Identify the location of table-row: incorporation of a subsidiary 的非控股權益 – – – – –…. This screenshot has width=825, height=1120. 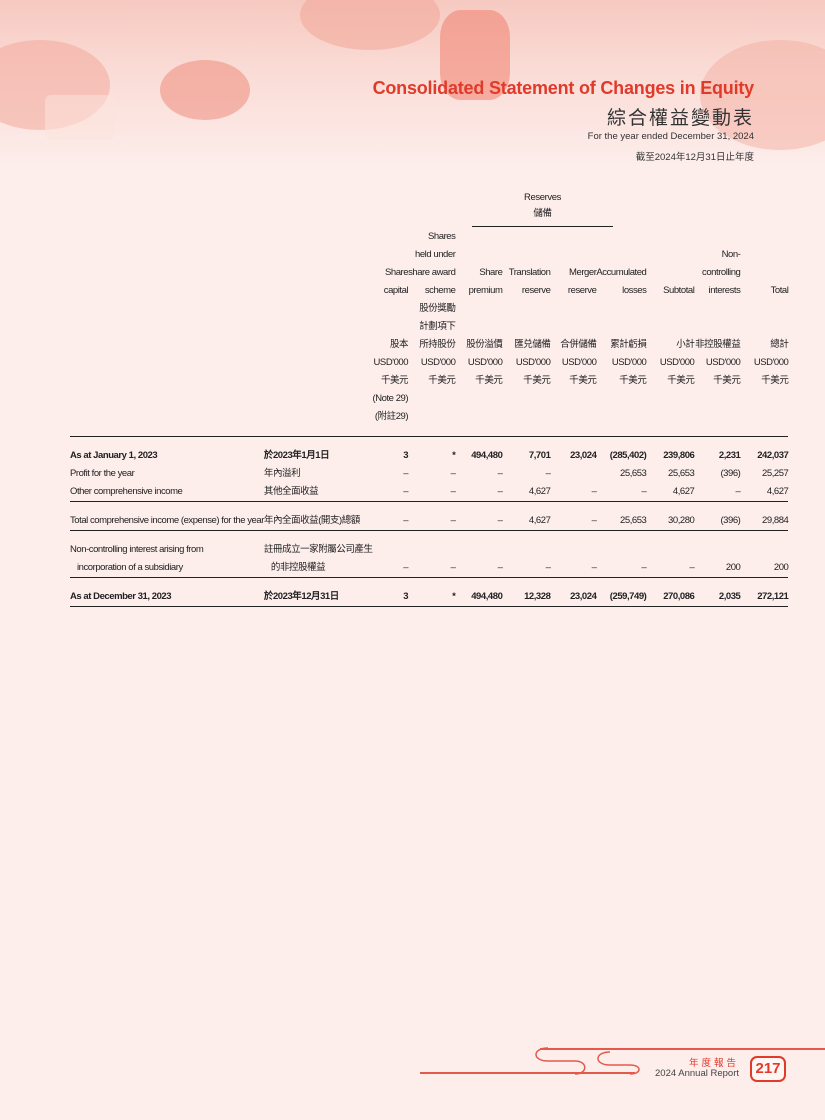
(429, 568).